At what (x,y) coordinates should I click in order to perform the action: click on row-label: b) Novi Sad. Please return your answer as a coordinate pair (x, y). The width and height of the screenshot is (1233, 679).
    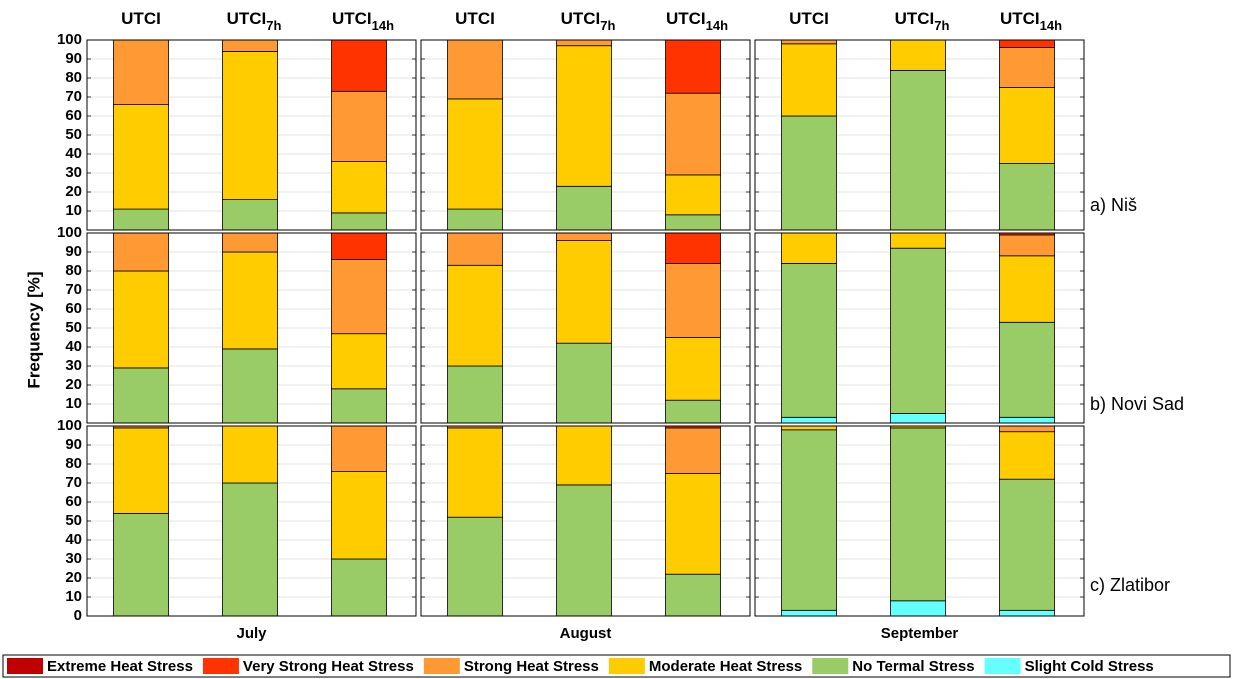
    Looking at the image, I should click on (1137, 404).